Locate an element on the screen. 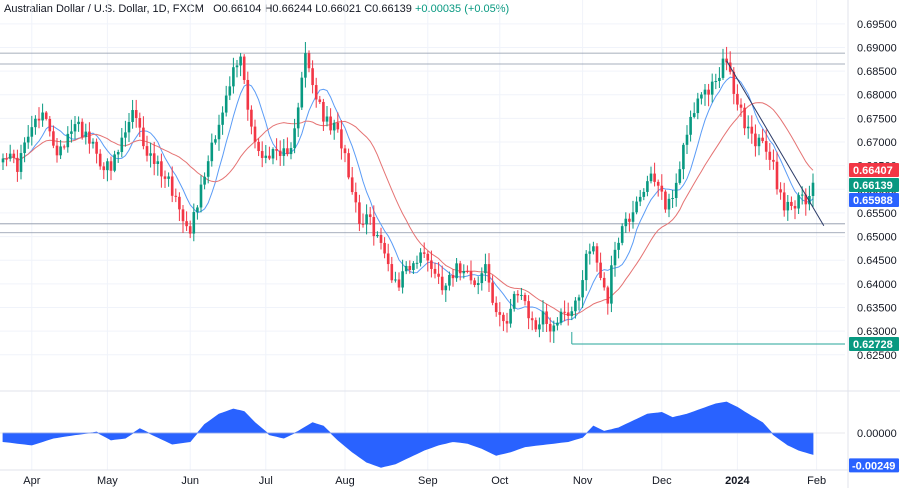 This screenshot has height=488, width=900. price-tick-label: 0.62500 is located at coordinates (877, 356).